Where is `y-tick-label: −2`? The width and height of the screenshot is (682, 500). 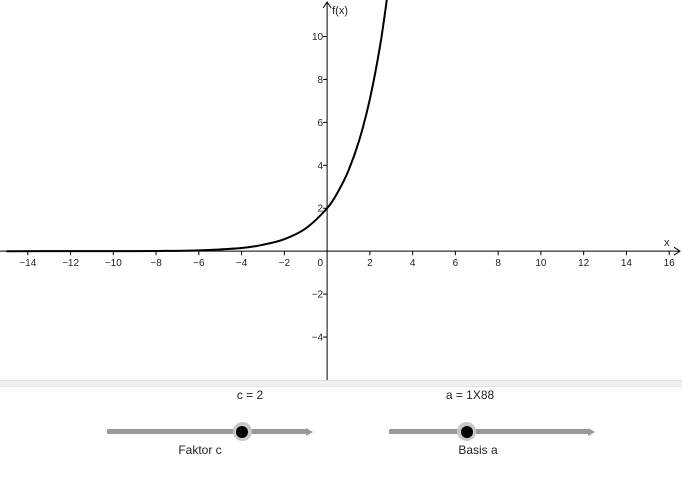 y-tick-label: −2 is located at coordinates (318, 295).